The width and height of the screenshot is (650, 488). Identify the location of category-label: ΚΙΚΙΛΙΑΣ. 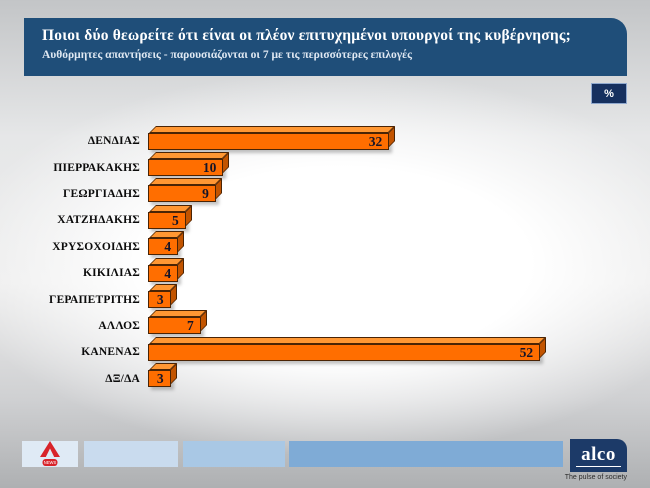
(111, 273).